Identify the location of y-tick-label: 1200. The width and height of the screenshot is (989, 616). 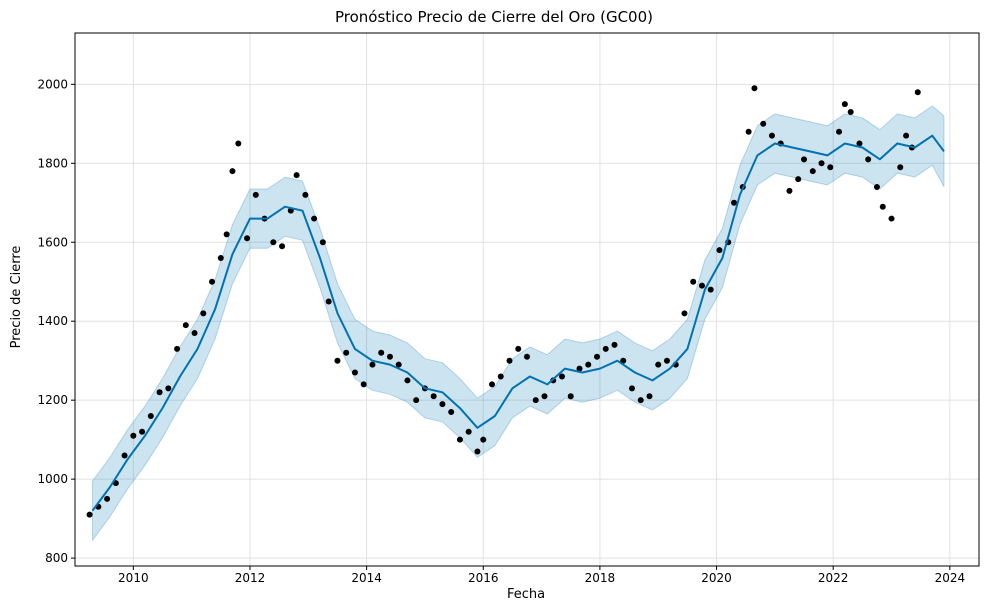
(52, 400).